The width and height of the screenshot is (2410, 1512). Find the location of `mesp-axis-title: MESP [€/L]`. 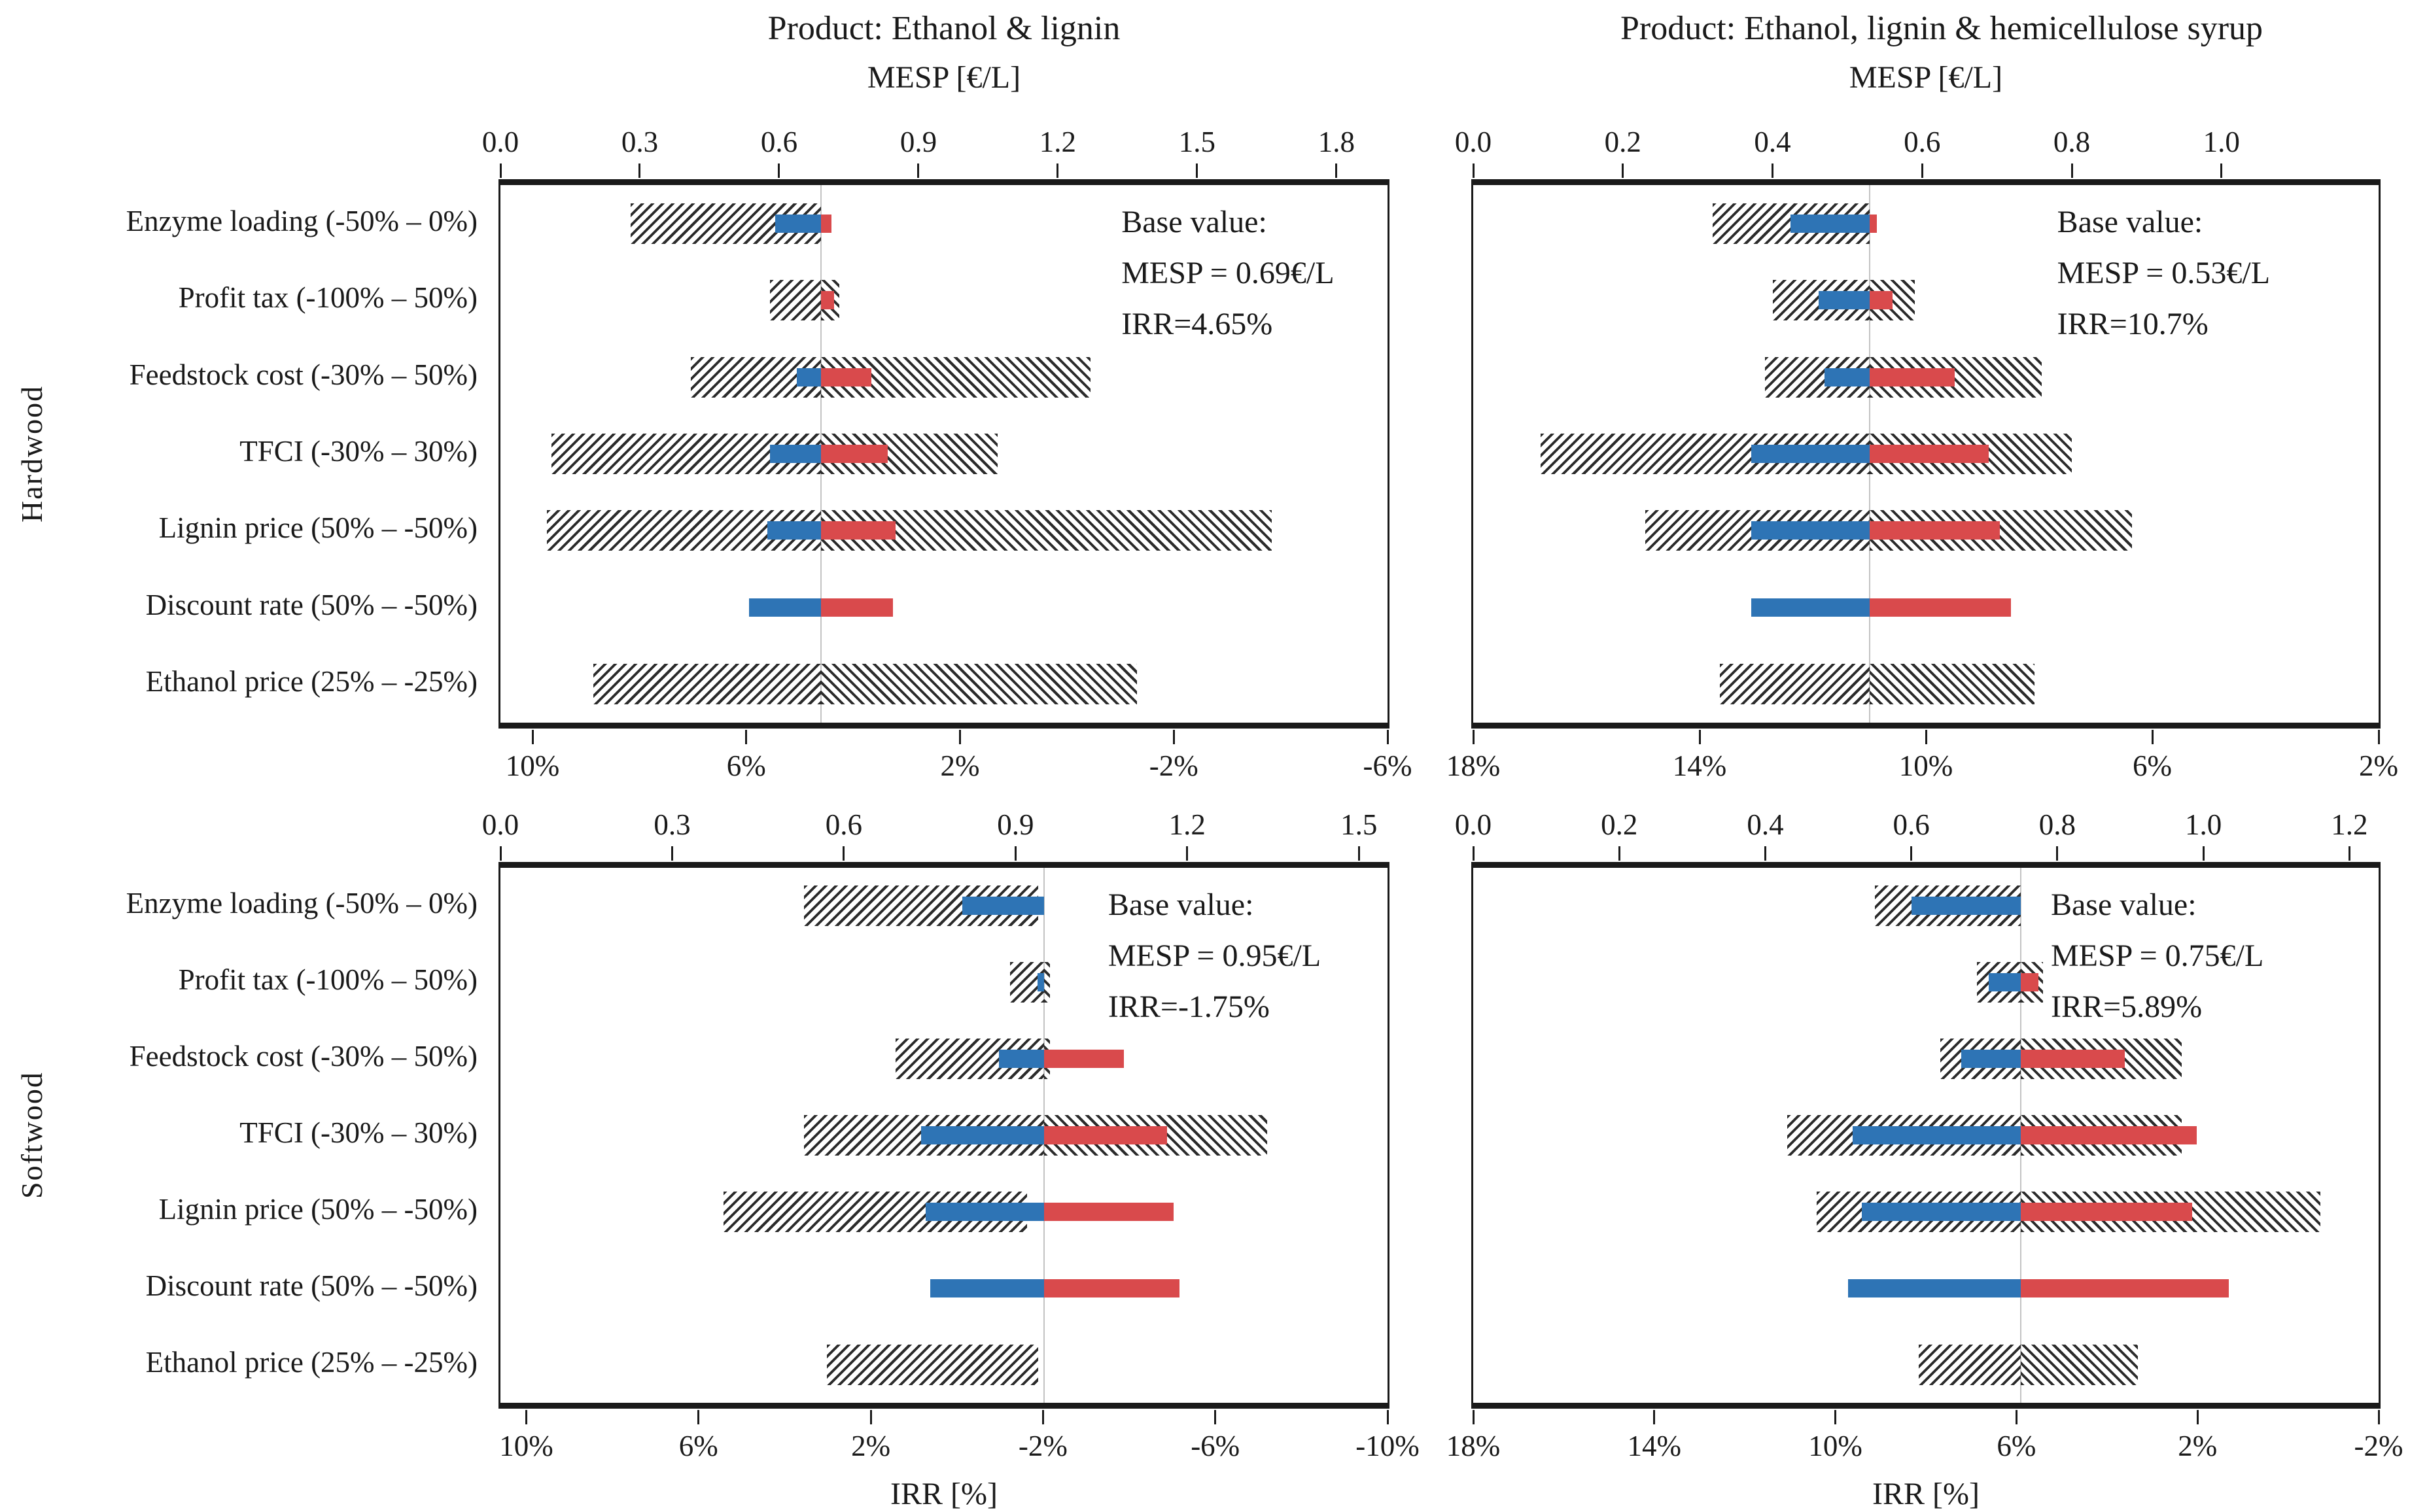

mesp-axis-title: MESP [€/L] is located at coordinates (1926, 77).